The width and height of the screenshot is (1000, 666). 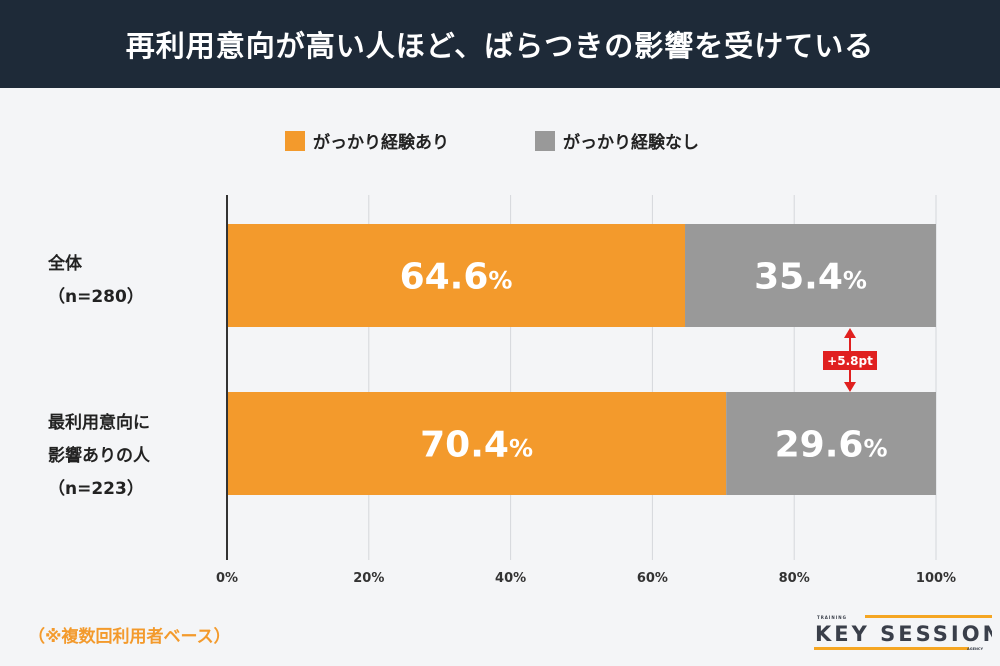 What do you see at coordinates (227, 578) in the screenshot?
I see `x-tick-label: 0%` at bounding box center [227, 578].